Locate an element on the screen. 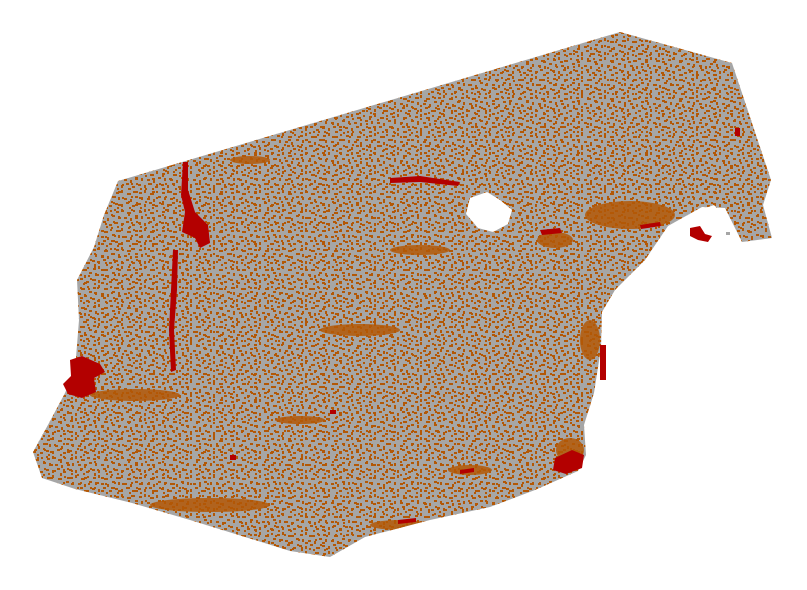 Image resolution: width=807 pixels, height=590 pixels. hole-east is located at coordinates (711, 213).